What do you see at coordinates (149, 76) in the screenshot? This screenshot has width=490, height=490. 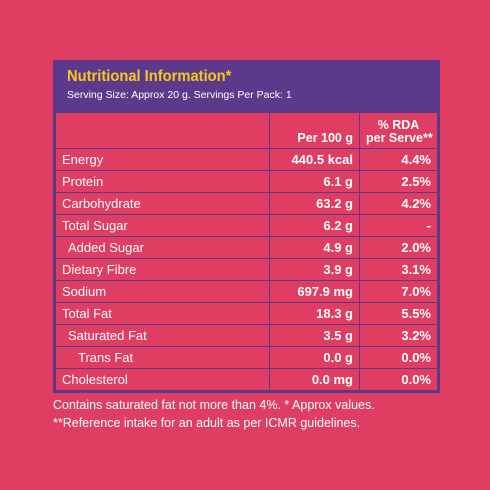 I see `panel-title: Nutritional Information*` at bounding box center [149, 76].